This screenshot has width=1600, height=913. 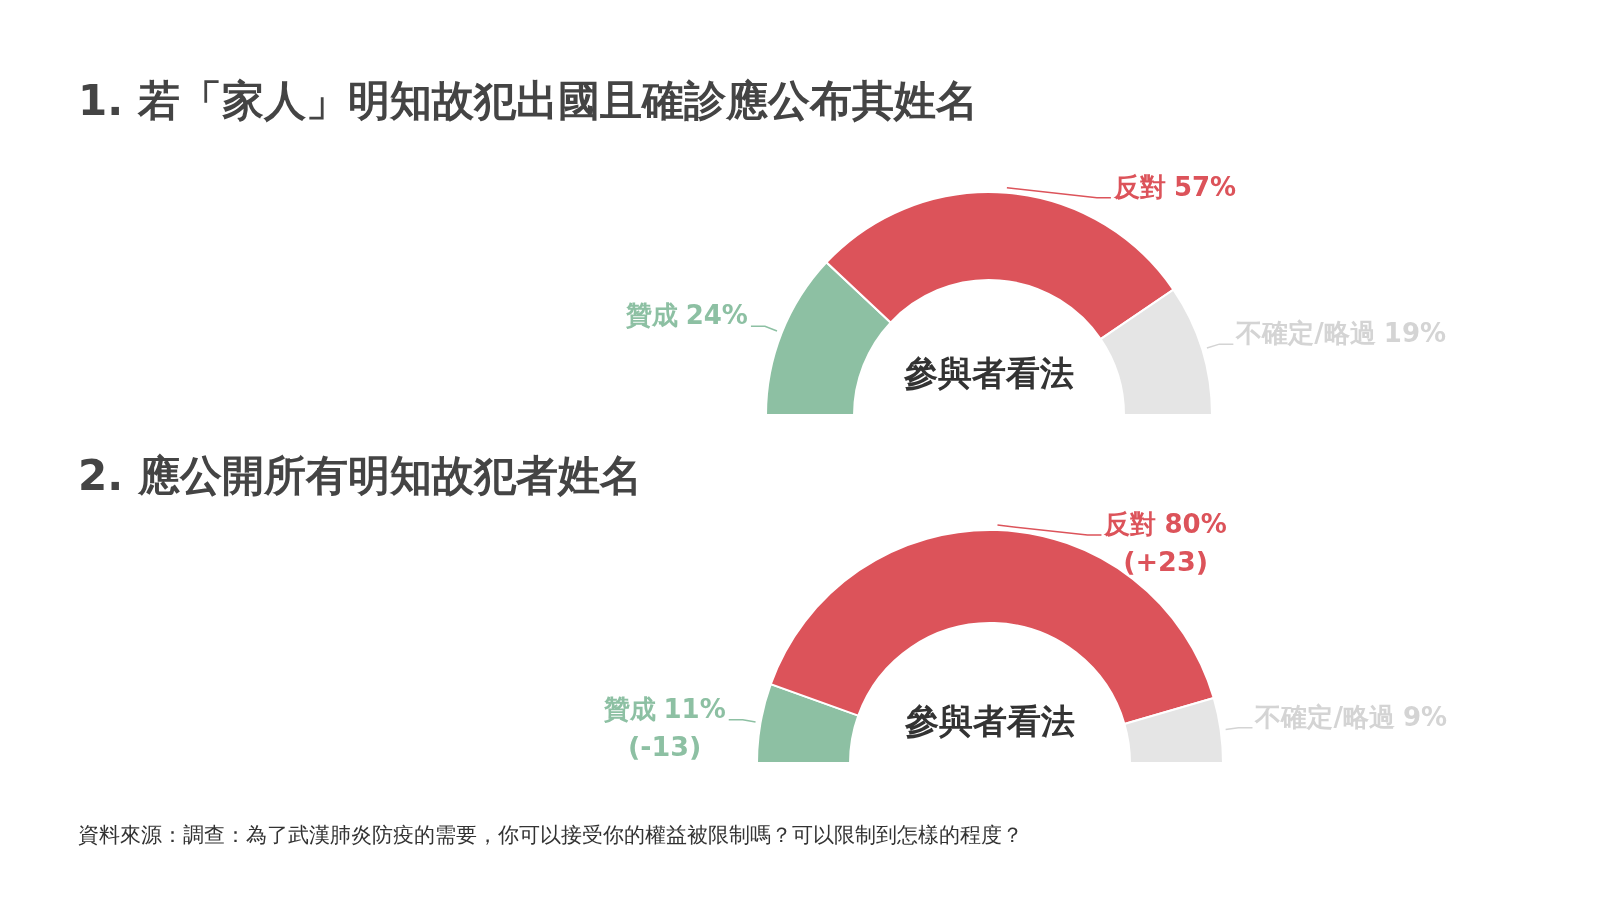 What do you see at coordinates (1195, 524) in the screenshot?
I see `data-label: 80%` at bounding box center [1195, 524].